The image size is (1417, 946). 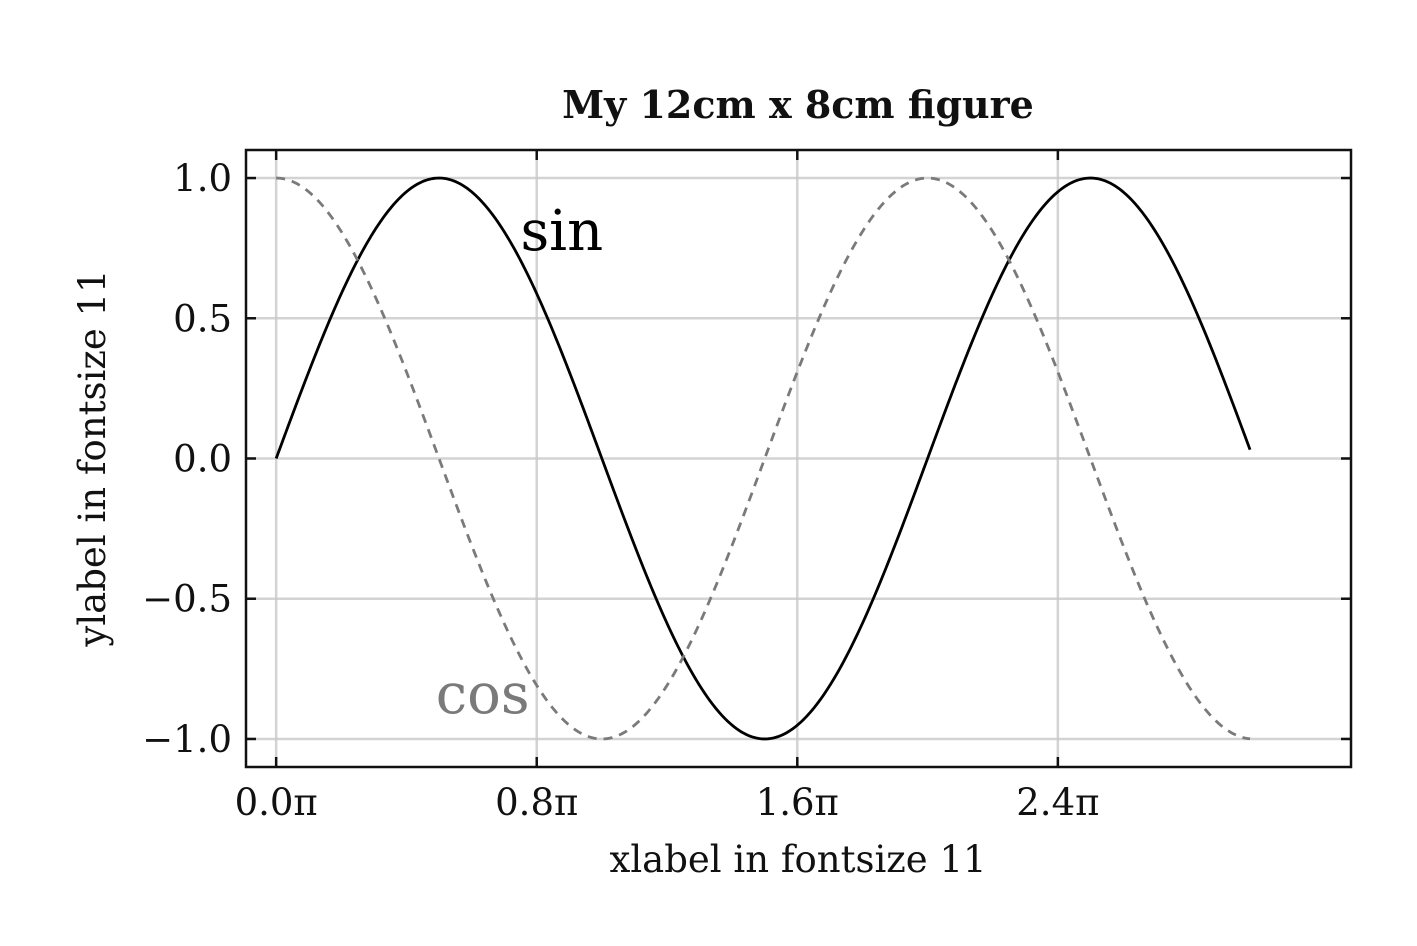 I want to click on x-tick-label: 0.0π, so click(x=276, y=802).